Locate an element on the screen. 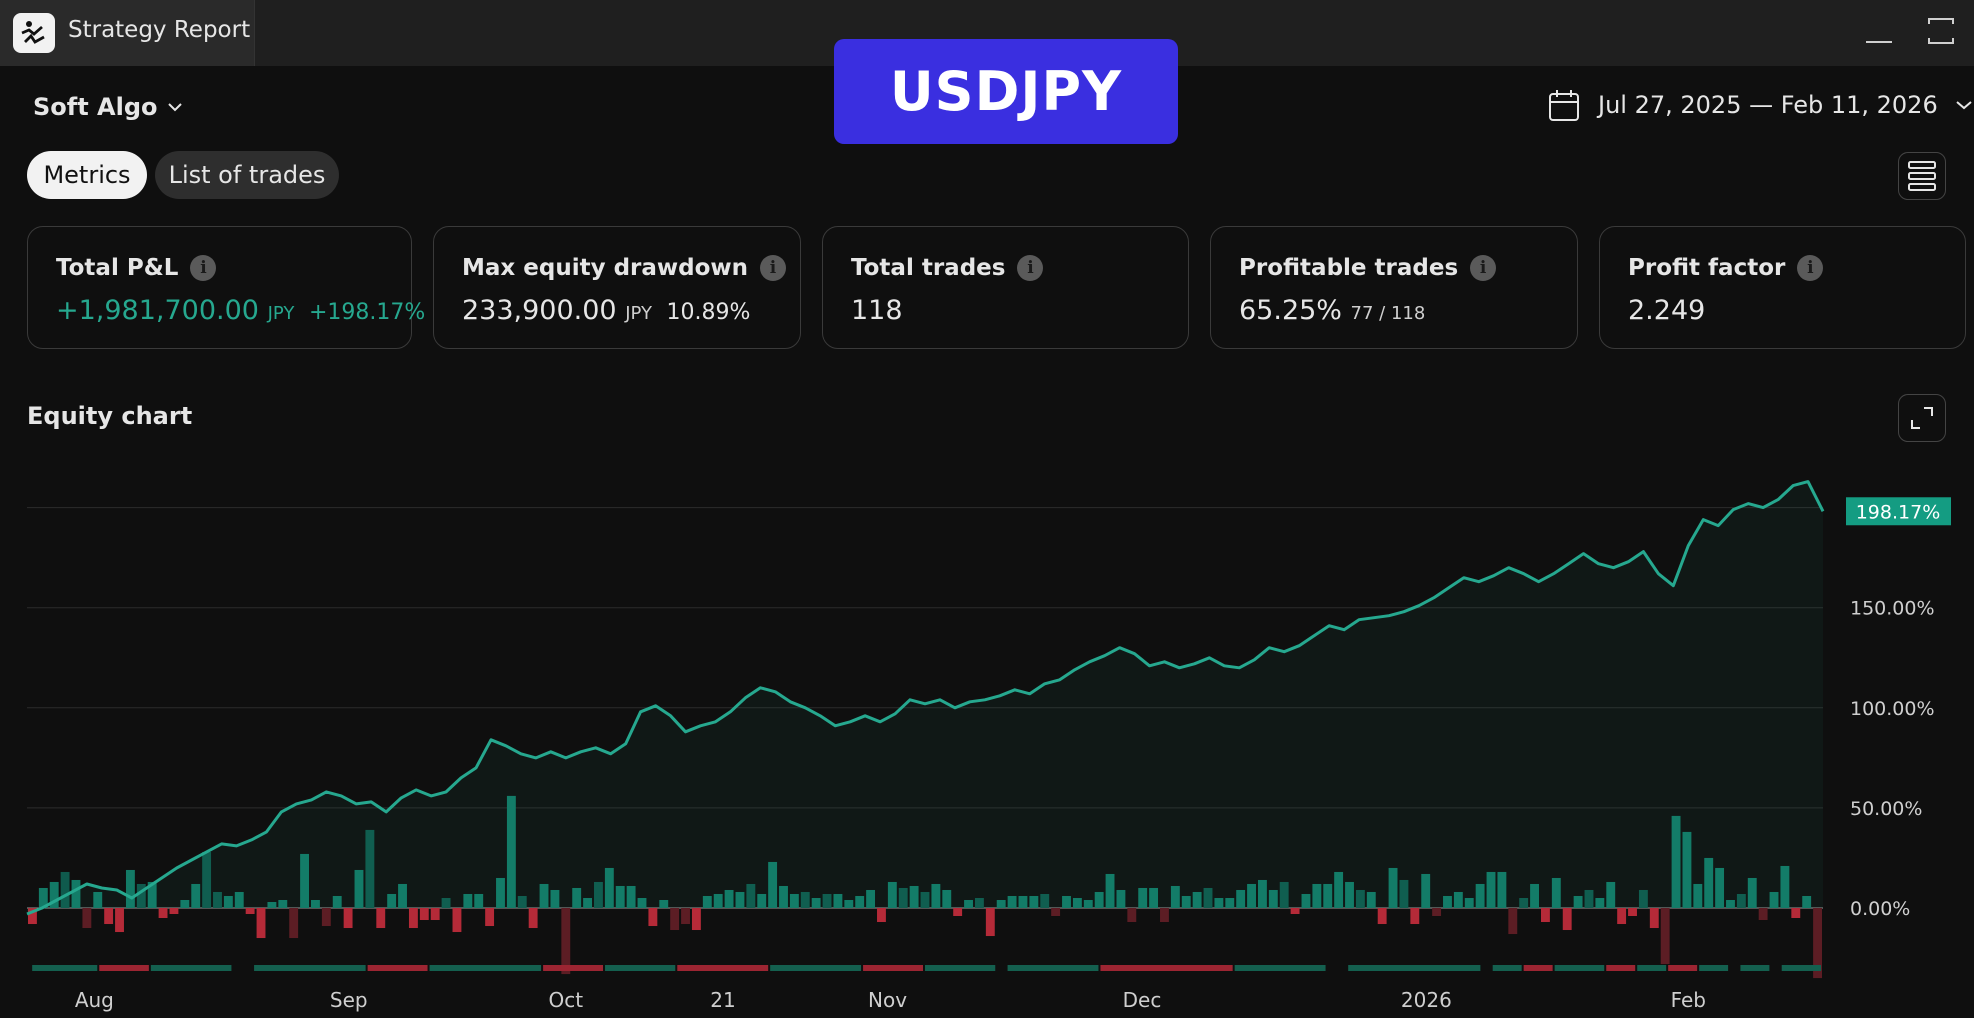  metric-title: Total P&L is located at coordinates (117, 268).